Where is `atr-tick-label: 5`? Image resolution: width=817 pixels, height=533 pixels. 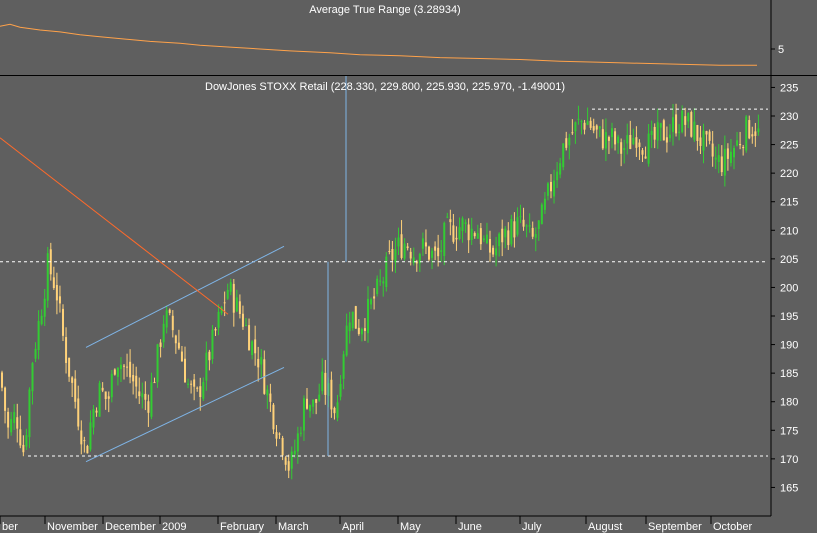 atr-tick-label: 5 is located at coordinates (781, 50).